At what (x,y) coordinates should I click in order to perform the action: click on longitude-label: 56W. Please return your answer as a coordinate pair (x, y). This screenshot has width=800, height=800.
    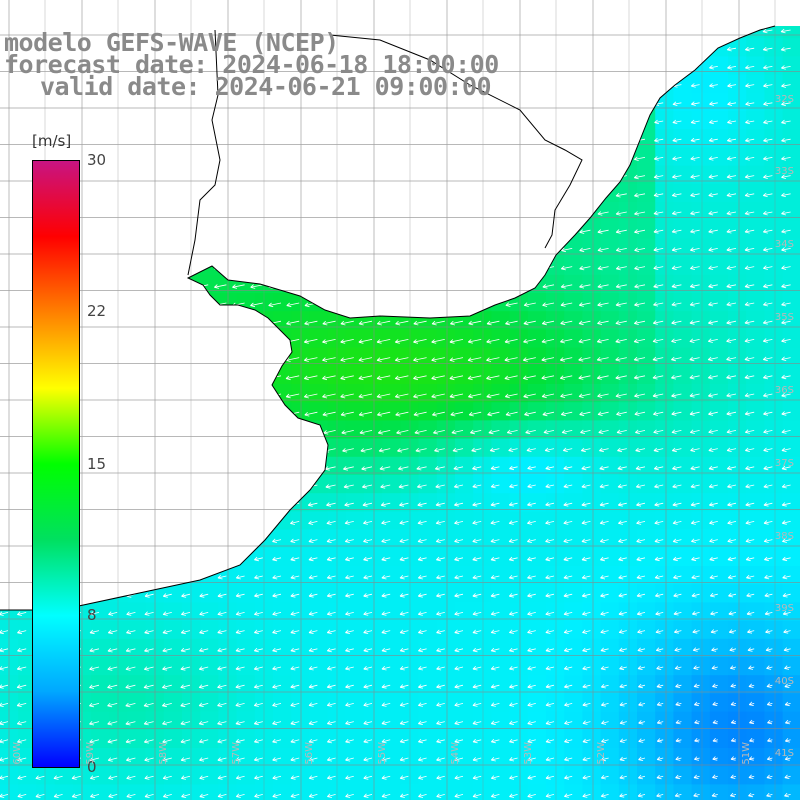
    Looking at the image, I should click on (309, 753).